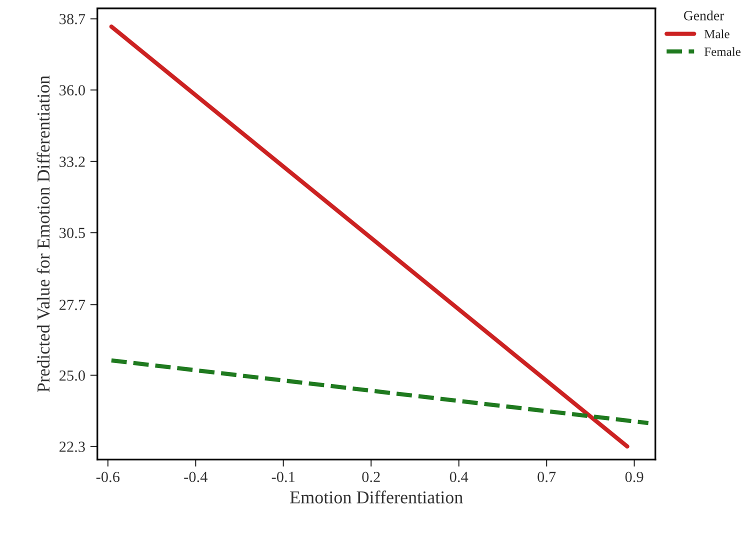 The image size is (749, 557). I want to click on y-tick-label: 27.7, so click(73, 305).